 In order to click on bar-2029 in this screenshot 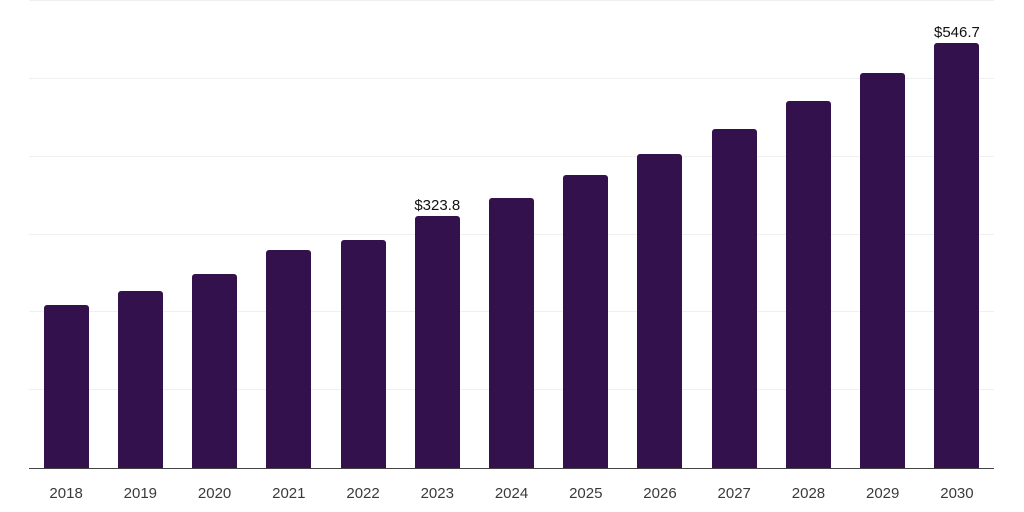, I will do `click(883, 270)`.